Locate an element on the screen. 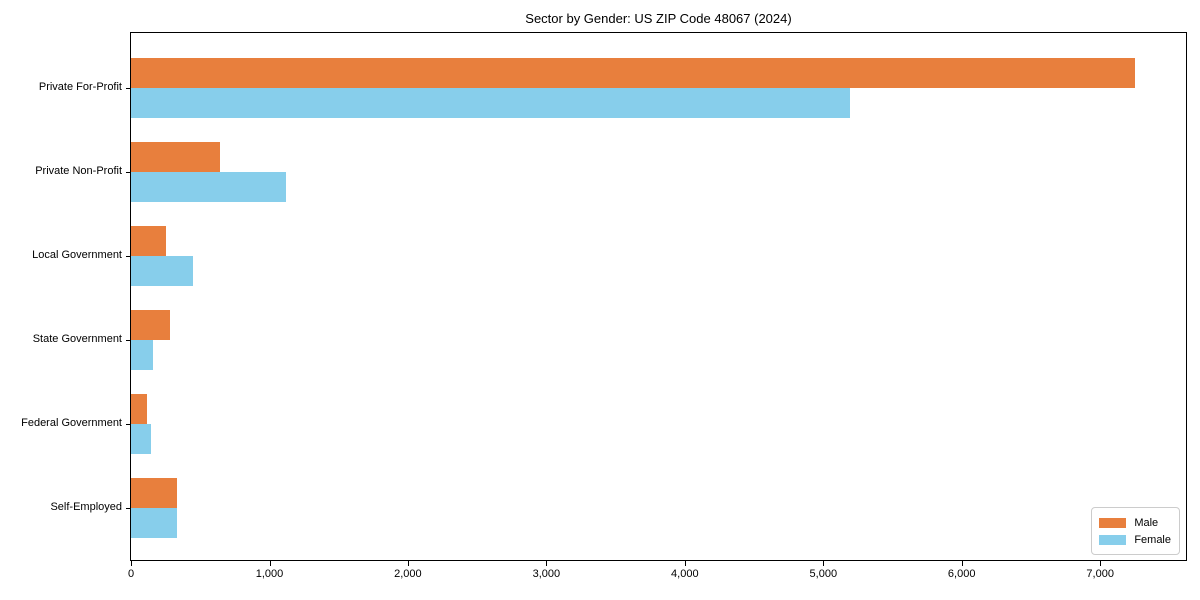  x-axis-tick-label: 6,000 is located at coordinates (961, 574).